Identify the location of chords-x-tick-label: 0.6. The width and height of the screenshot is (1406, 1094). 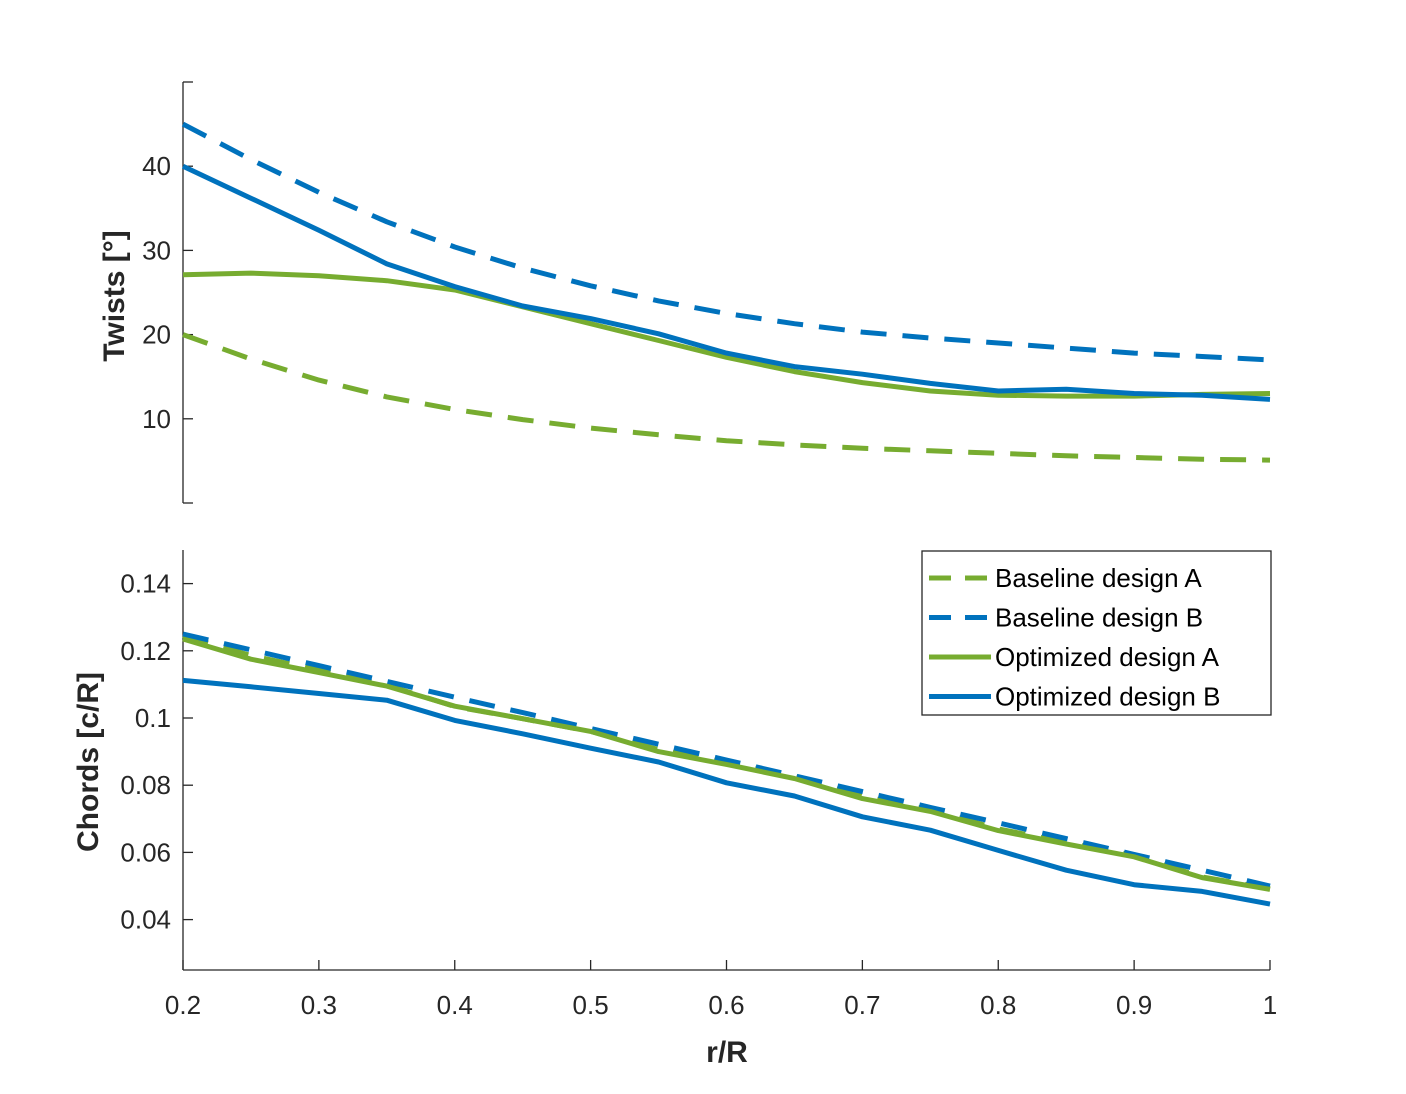
(726, 1005).